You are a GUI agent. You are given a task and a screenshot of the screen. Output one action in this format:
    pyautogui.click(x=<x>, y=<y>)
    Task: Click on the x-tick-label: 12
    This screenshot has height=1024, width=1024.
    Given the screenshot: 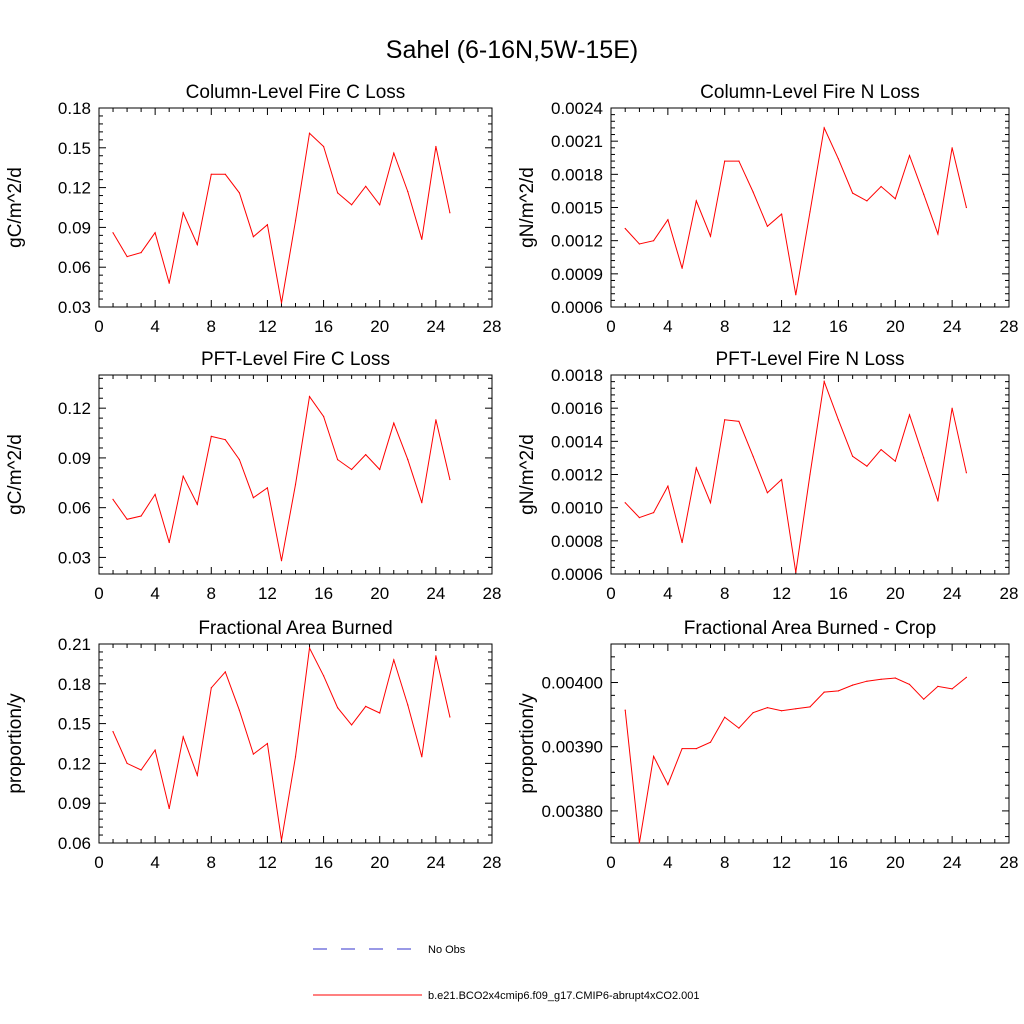 What is the action you would take?
    pyautogui.click(x=781, y=326)
    